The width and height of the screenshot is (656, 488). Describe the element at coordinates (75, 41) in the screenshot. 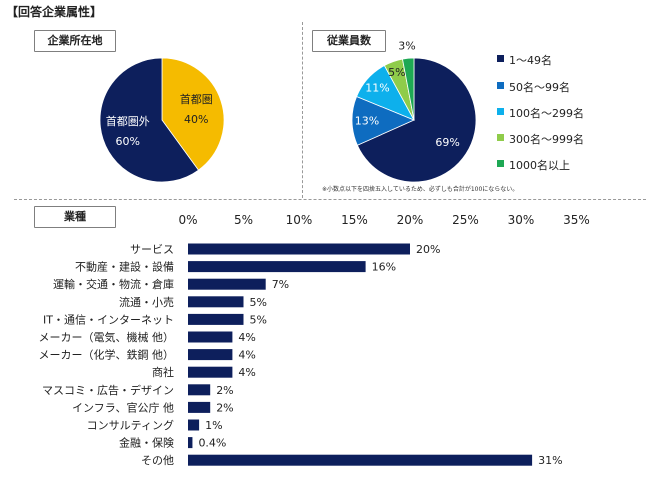

I see `location-section-label: 企業所在地` at that location.